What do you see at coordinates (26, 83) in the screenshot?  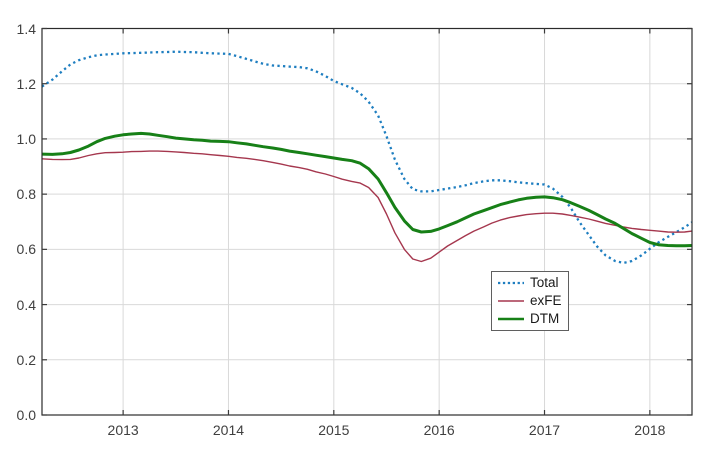 I see `y-tick-label-1.2: 1.2` at bounding box center [26, 83].